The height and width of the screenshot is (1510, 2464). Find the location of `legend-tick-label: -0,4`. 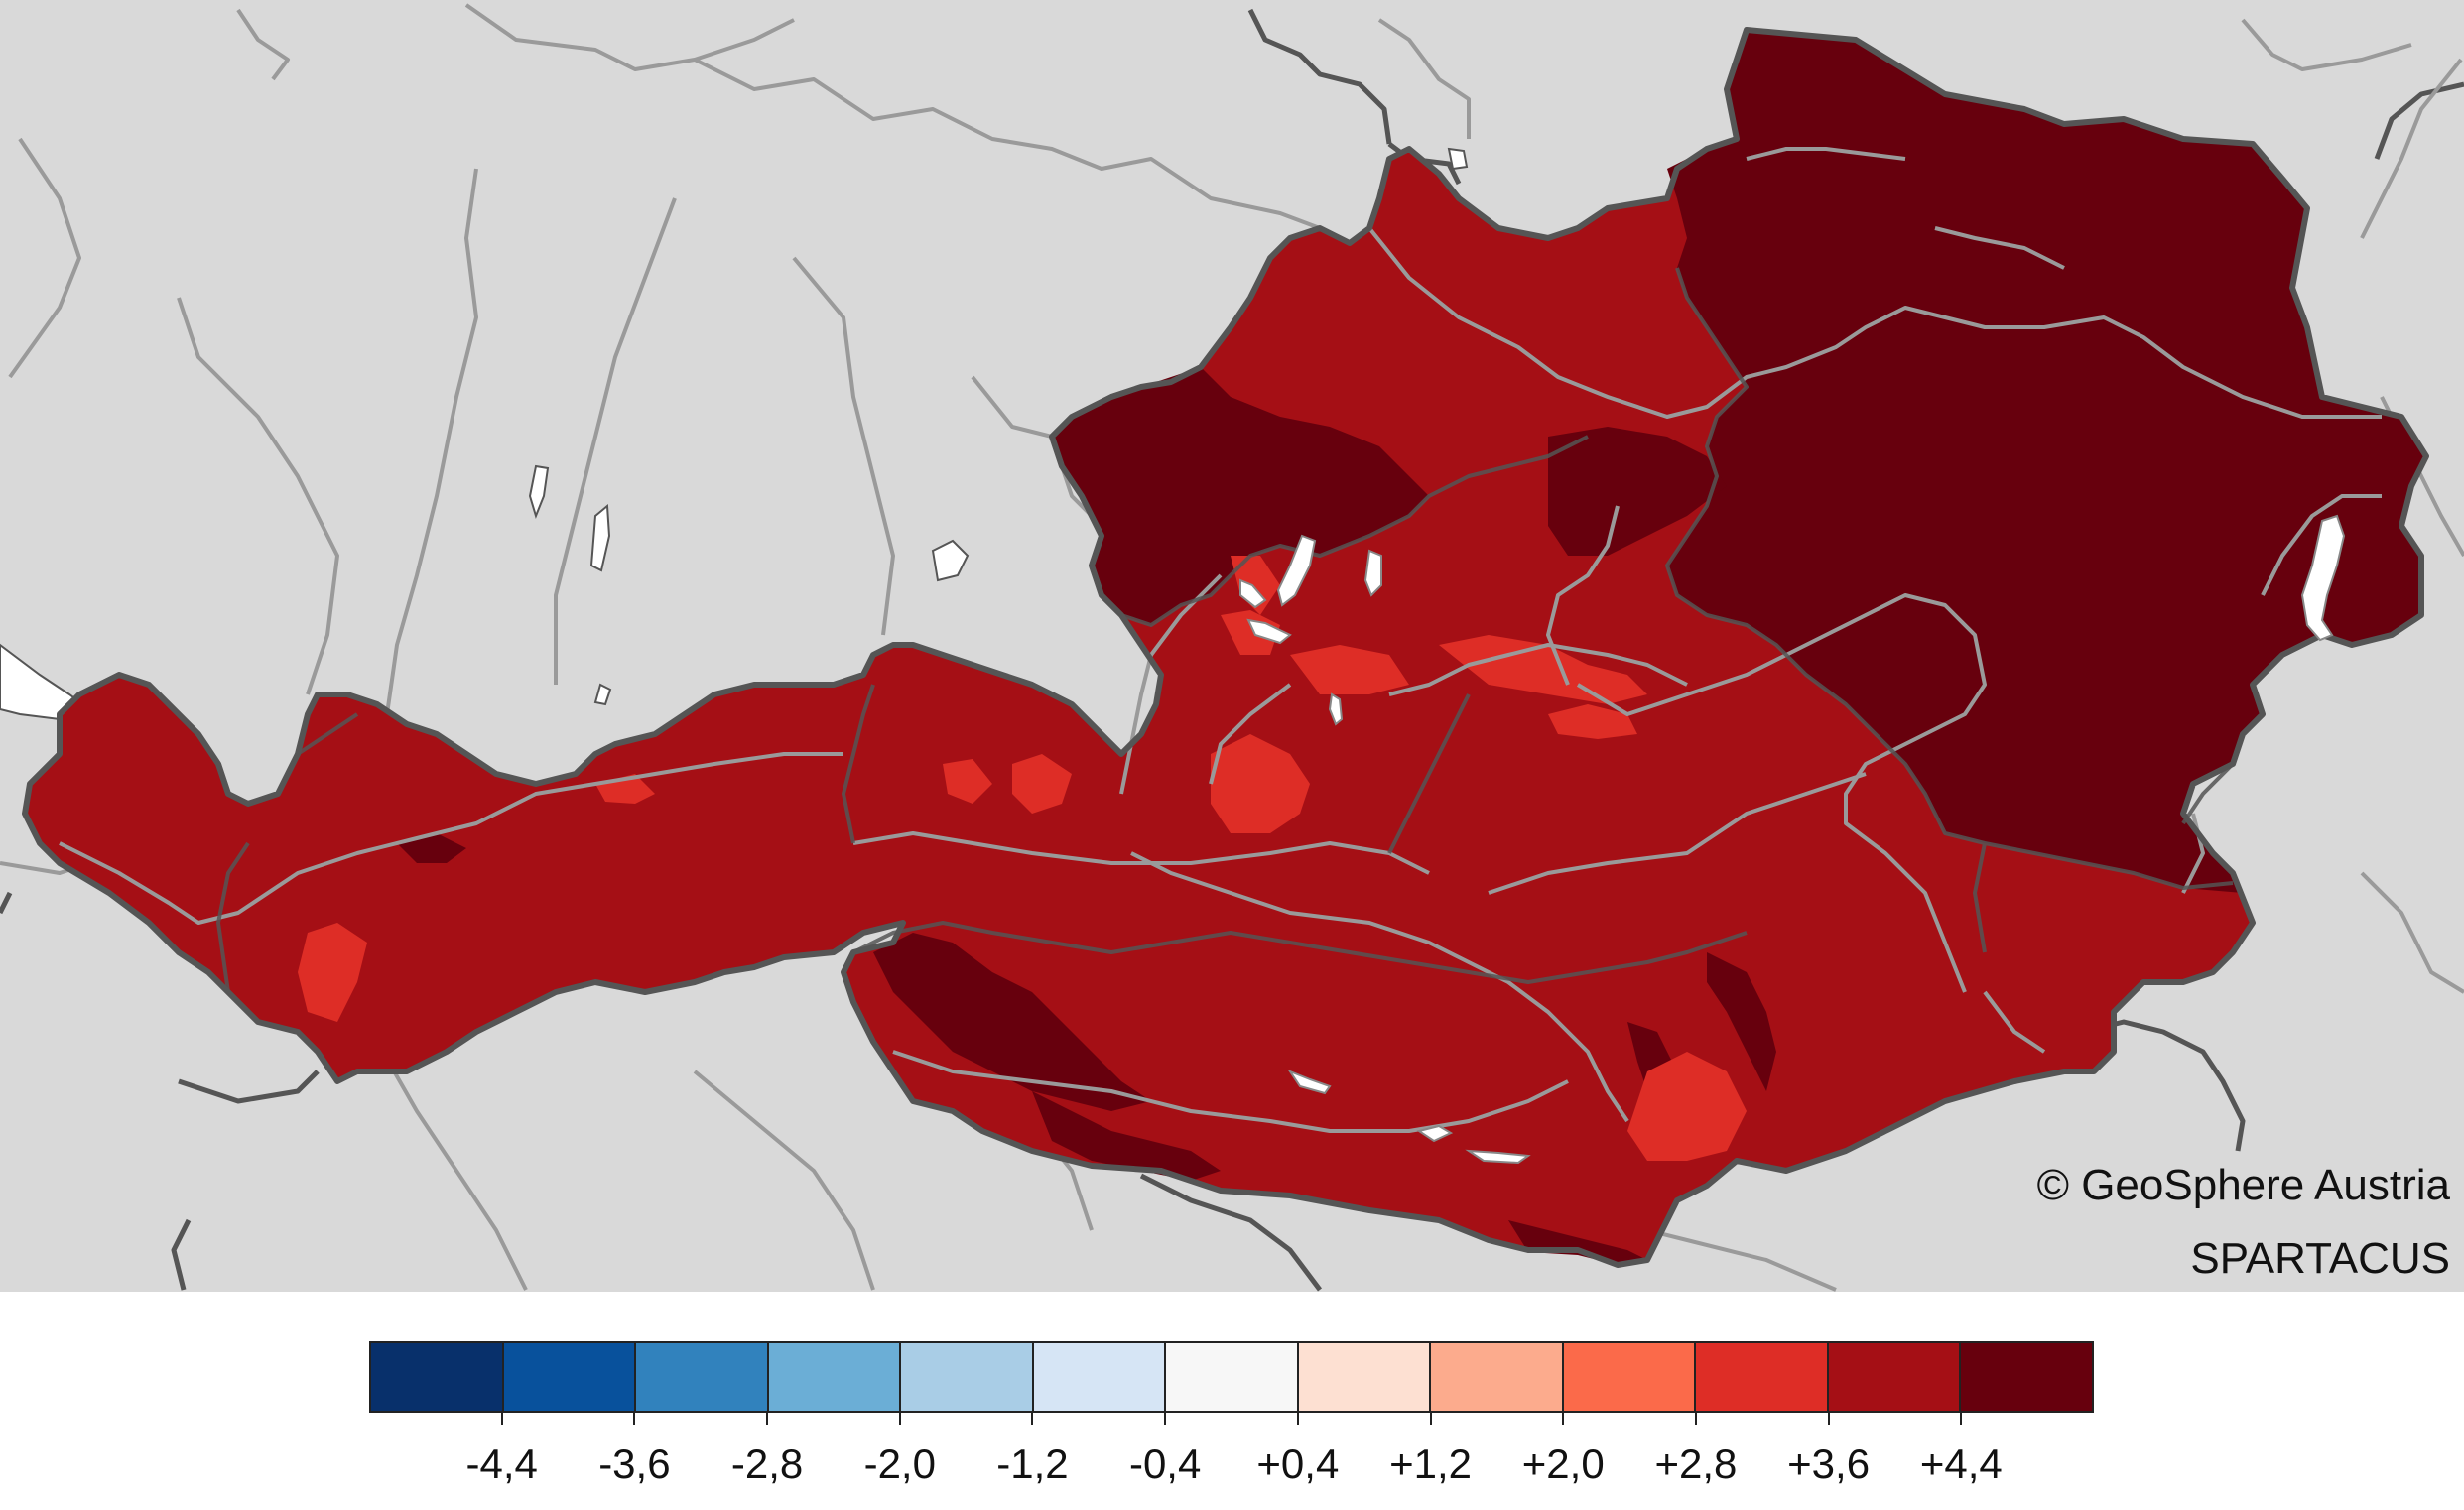

legend-tick-label: -0,4 is located at coordinates (1165, 1464).